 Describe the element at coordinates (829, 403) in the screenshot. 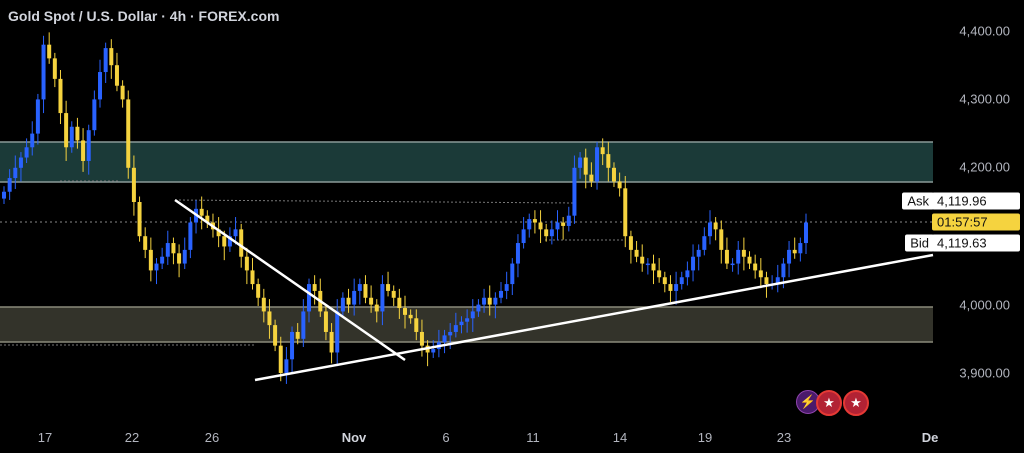

I see `us-flag-event-icon: ★` at that location.